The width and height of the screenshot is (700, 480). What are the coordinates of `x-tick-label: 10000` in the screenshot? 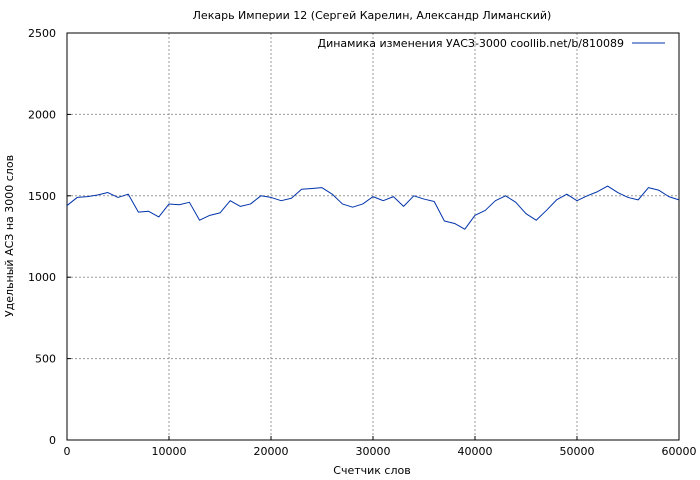 It's located at (169, 451).